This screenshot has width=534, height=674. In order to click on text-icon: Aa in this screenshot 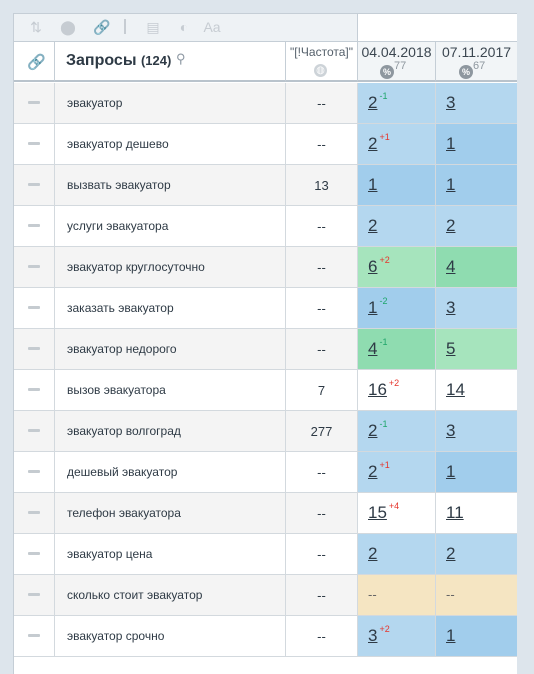, I will do `click(212, 27)`.